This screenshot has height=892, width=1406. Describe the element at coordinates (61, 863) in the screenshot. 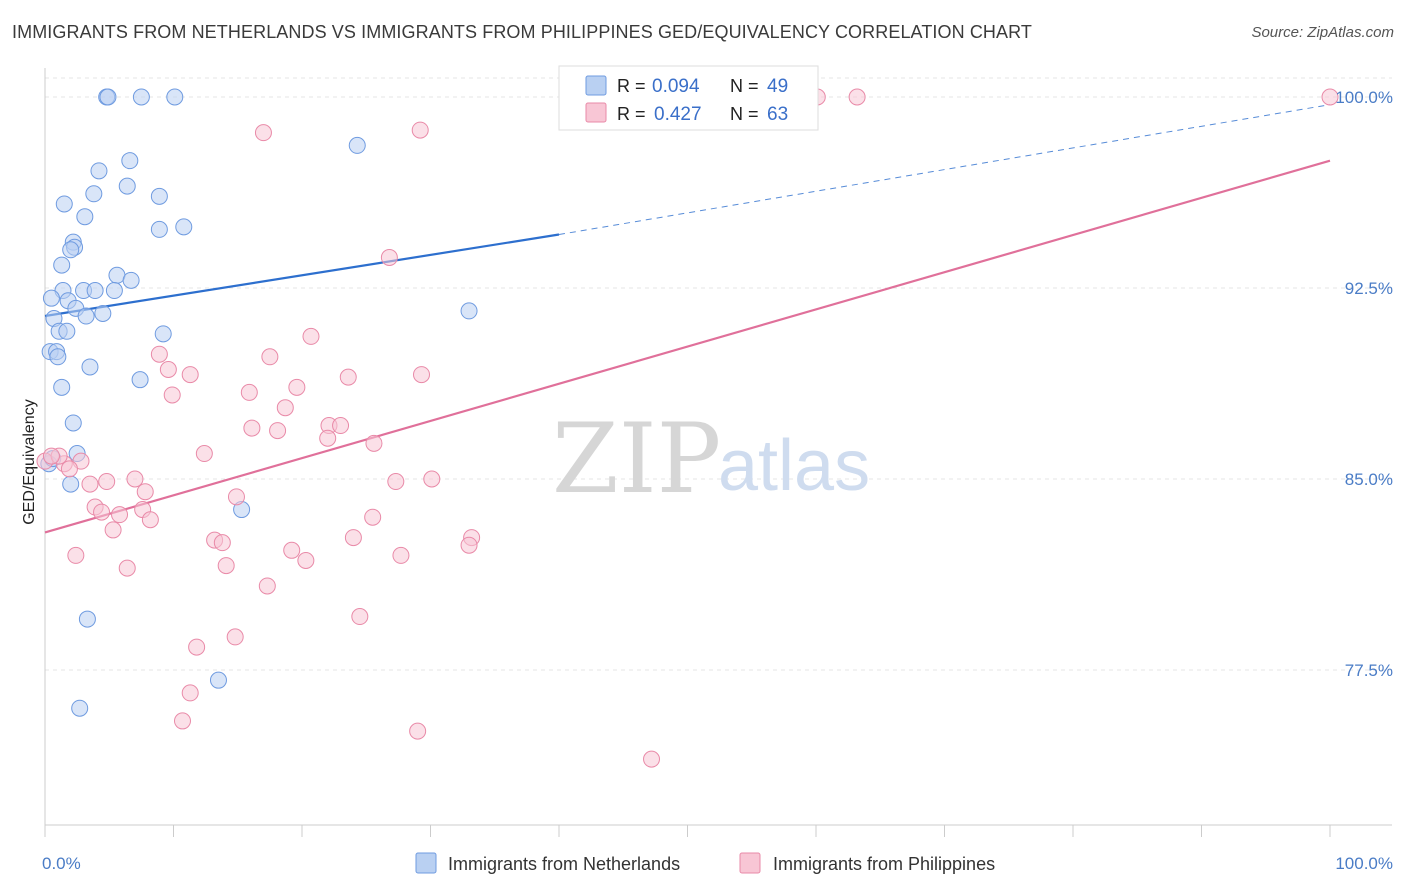

I see `x-tick-label: 0.0%` at that location.